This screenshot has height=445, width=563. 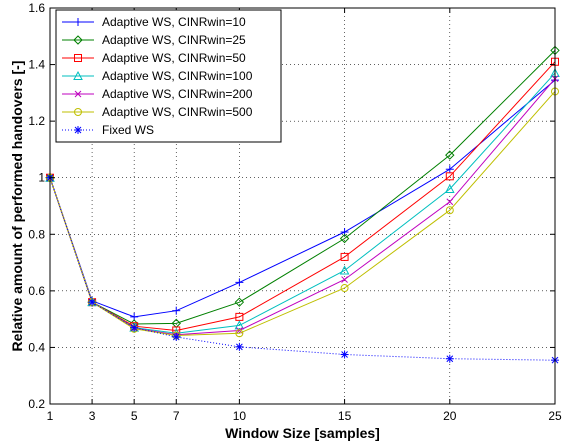 I want to click on legend-item: Adaptive WS, CINRwin=25, so click(x=154, y=40).